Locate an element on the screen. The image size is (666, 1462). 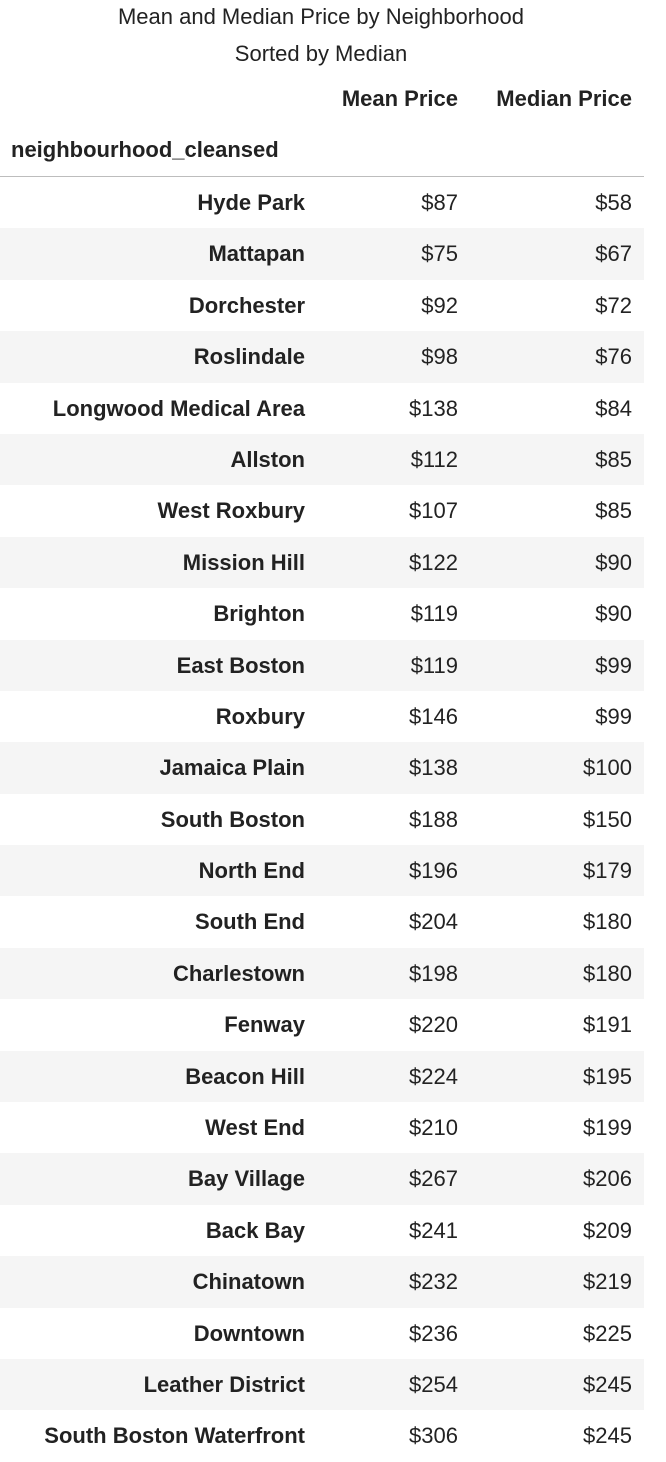
row-mean-price: $220 is located at coordinates (433, 1025).